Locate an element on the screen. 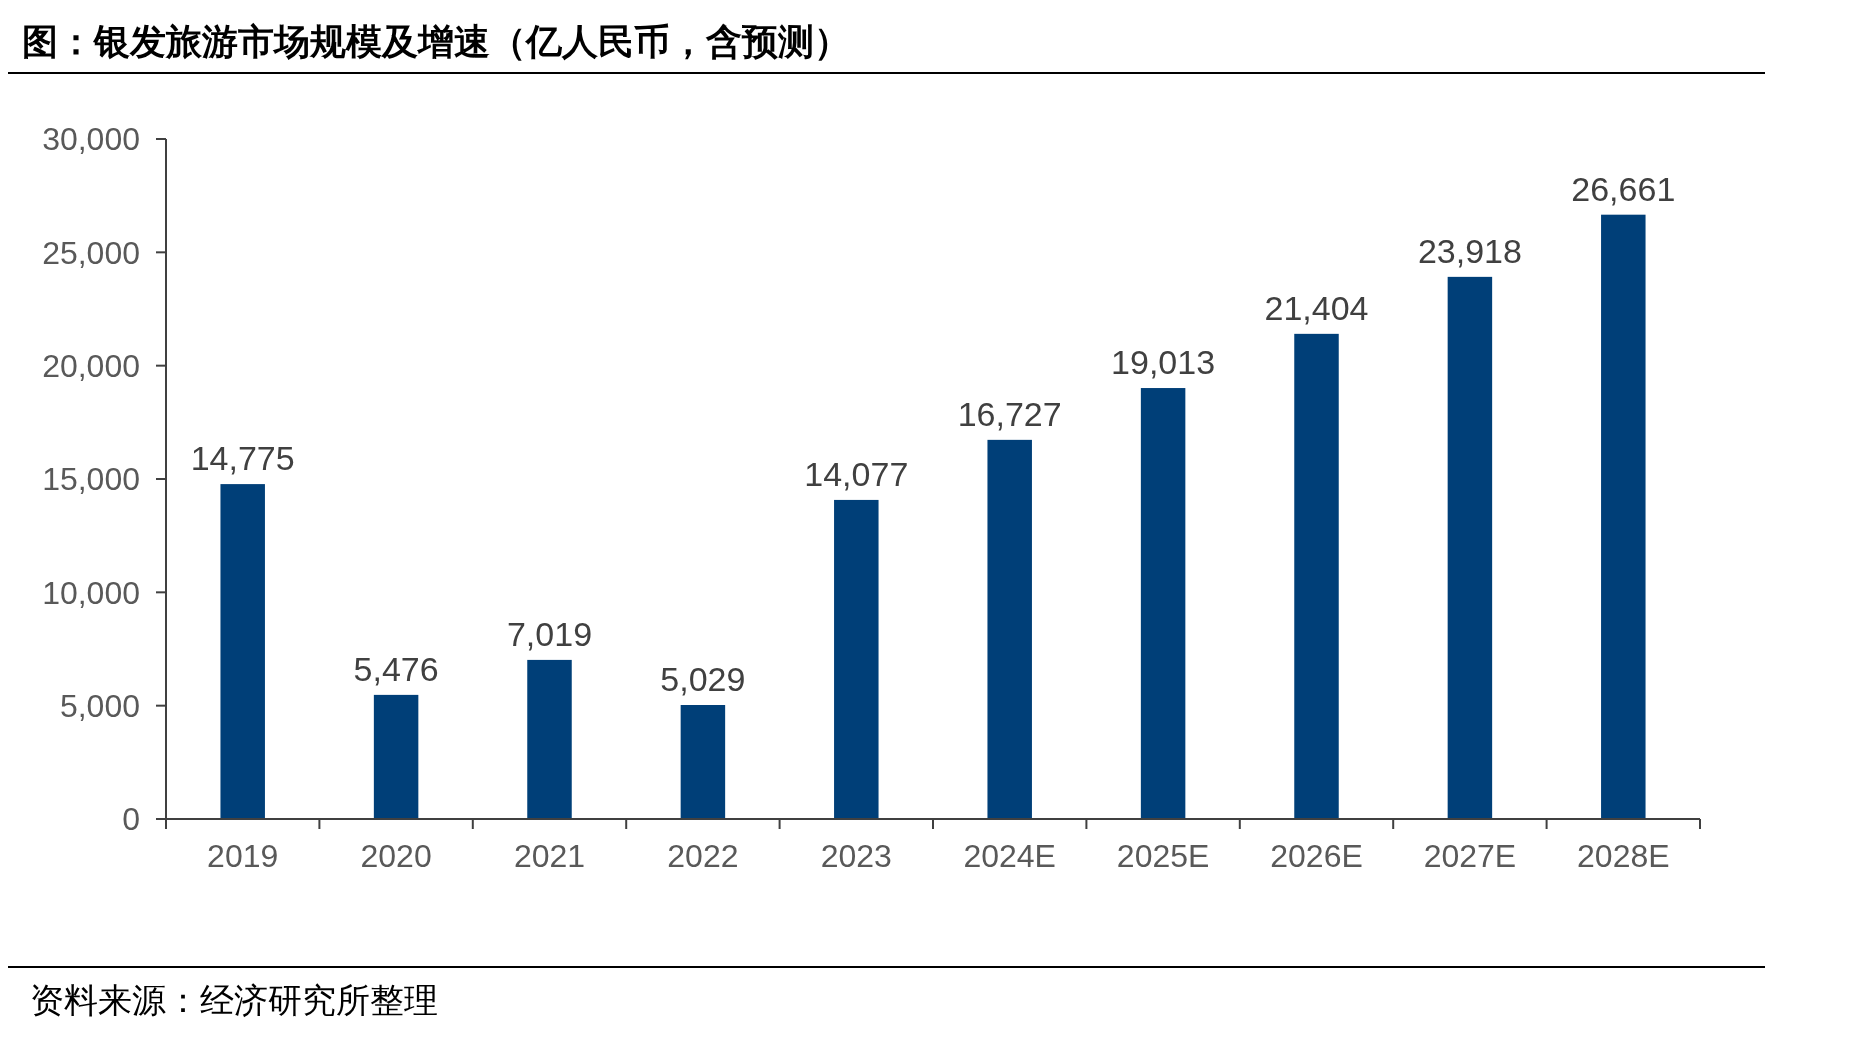 The width and height of the screenshot is (1865, 1048). text: 资料来源：经济研究所整理 is located at coordinates (234, 1000).